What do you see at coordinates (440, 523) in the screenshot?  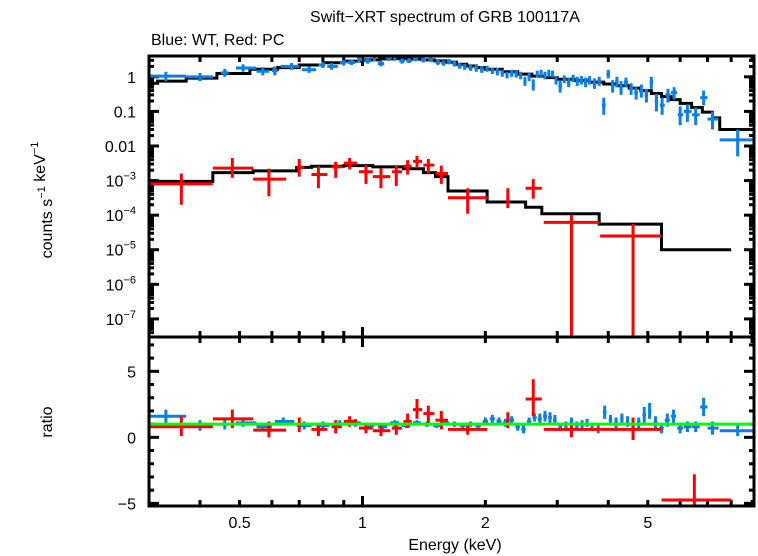 I see `x-tick-labels: 0.5 1 2 5` at bounding box center [440, 523].